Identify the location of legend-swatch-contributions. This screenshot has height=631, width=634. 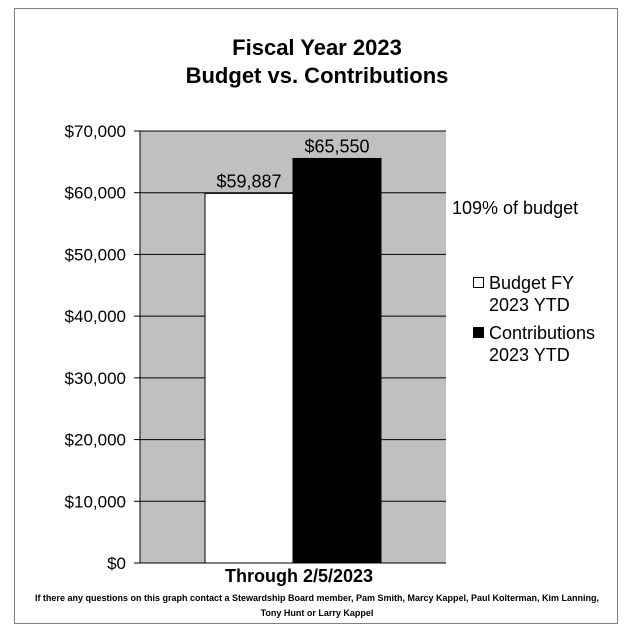
(478, 332).